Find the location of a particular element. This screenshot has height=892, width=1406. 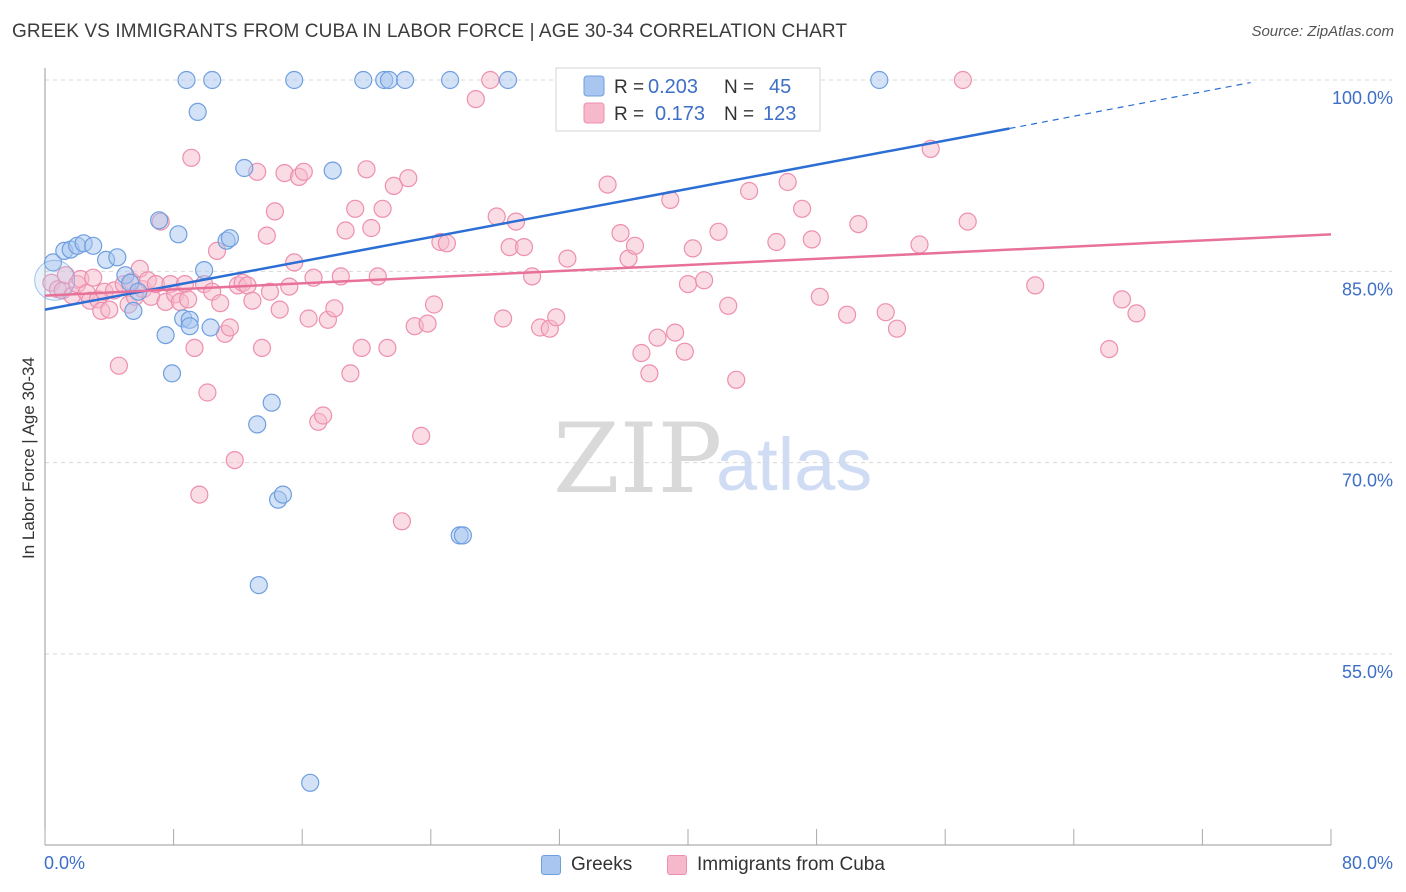

legend-swatch-cuba is located at coordinates (594, 113).